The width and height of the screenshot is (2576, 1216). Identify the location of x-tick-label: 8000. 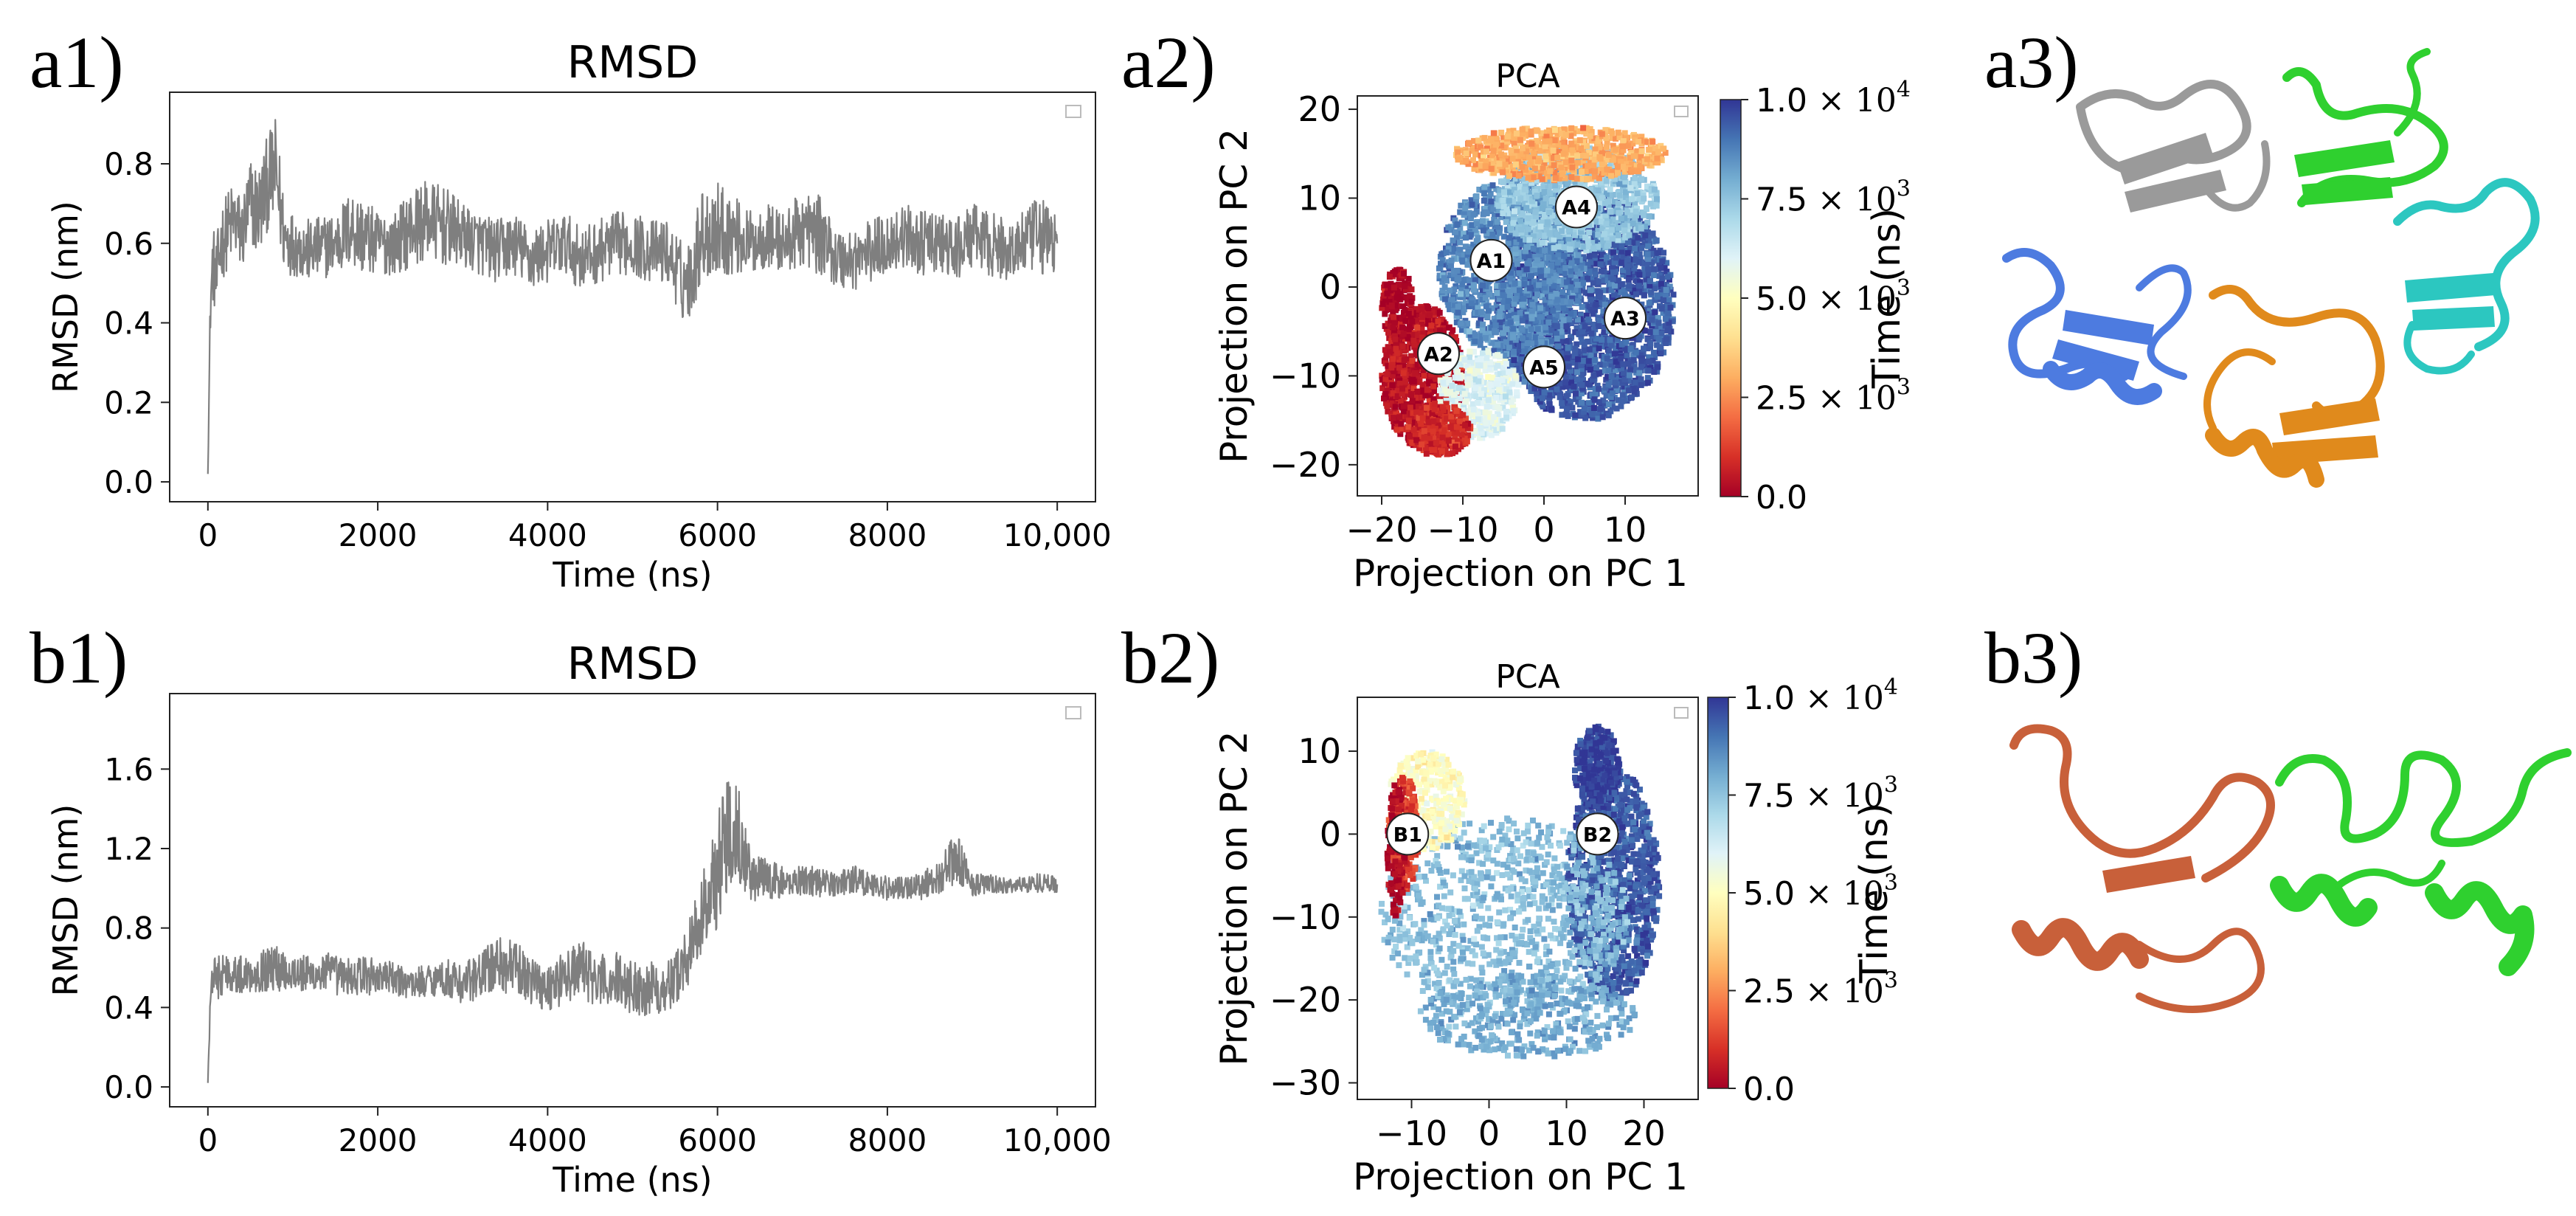
(887, 535).